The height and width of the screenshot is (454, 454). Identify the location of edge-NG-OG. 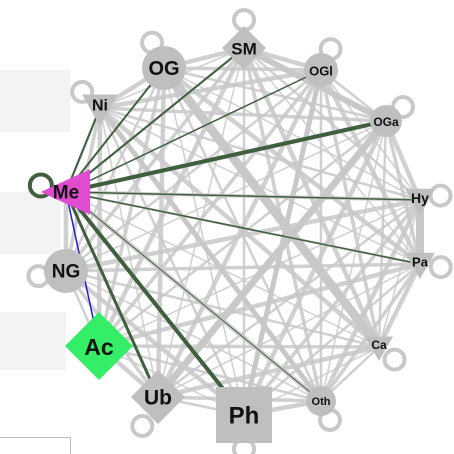
(115, 169).